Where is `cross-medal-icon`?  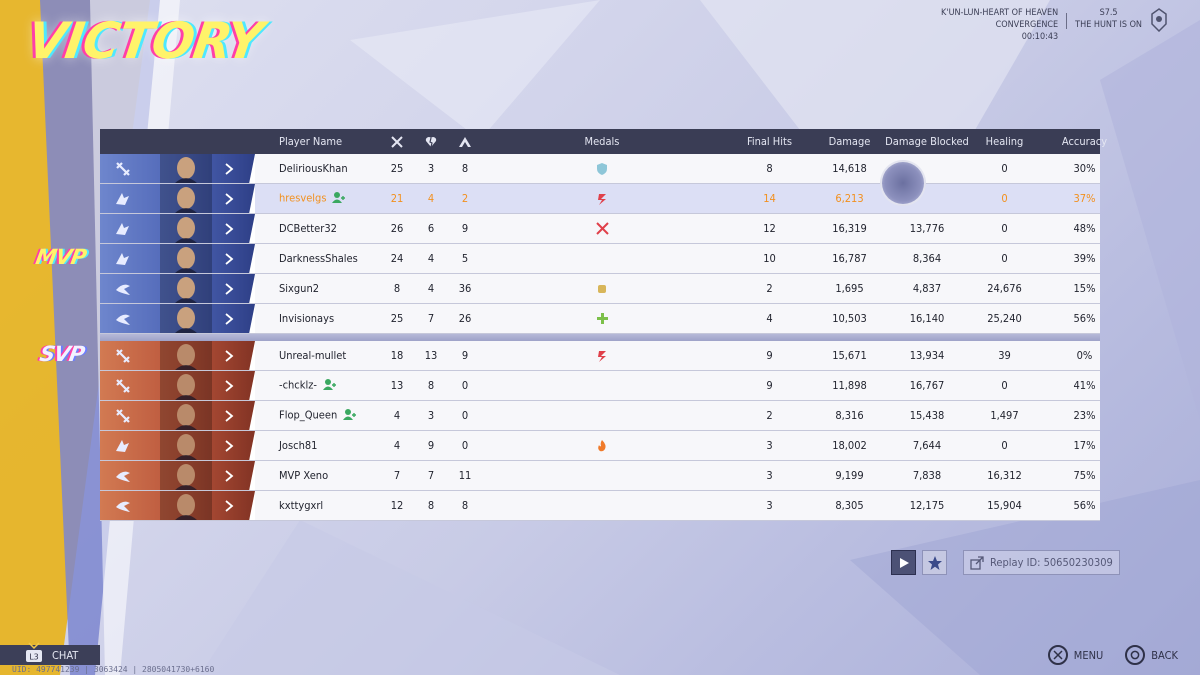
cross-medal-icon is located at coordinates (602, 318).